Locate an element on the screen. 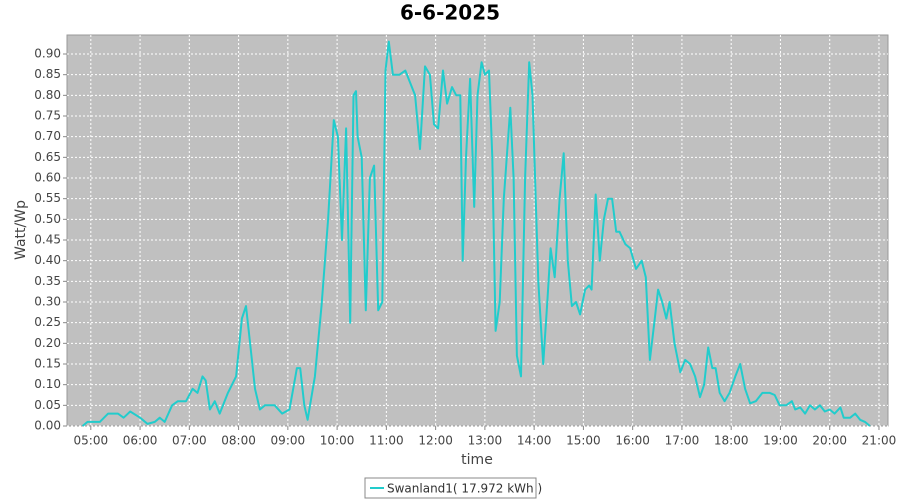 This screenshot has height=500, width=900. y-tick-label: 0.85 is located at coordinates (47, 74).